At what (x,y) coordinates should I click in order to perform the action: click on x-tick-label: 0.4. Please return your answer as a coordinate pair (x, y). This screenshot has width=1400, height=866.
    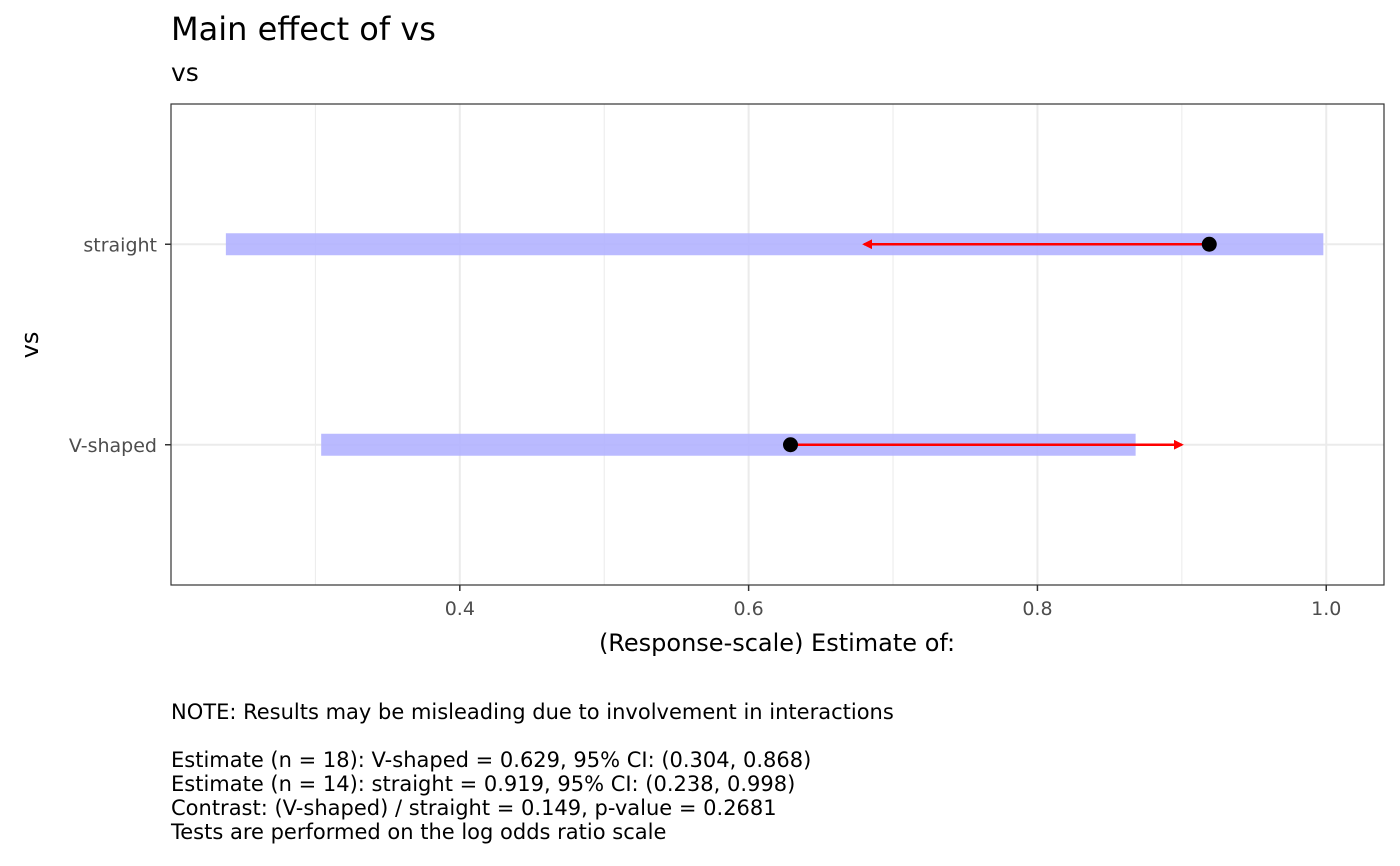
    Looking at the image, I should click on (460, 609).